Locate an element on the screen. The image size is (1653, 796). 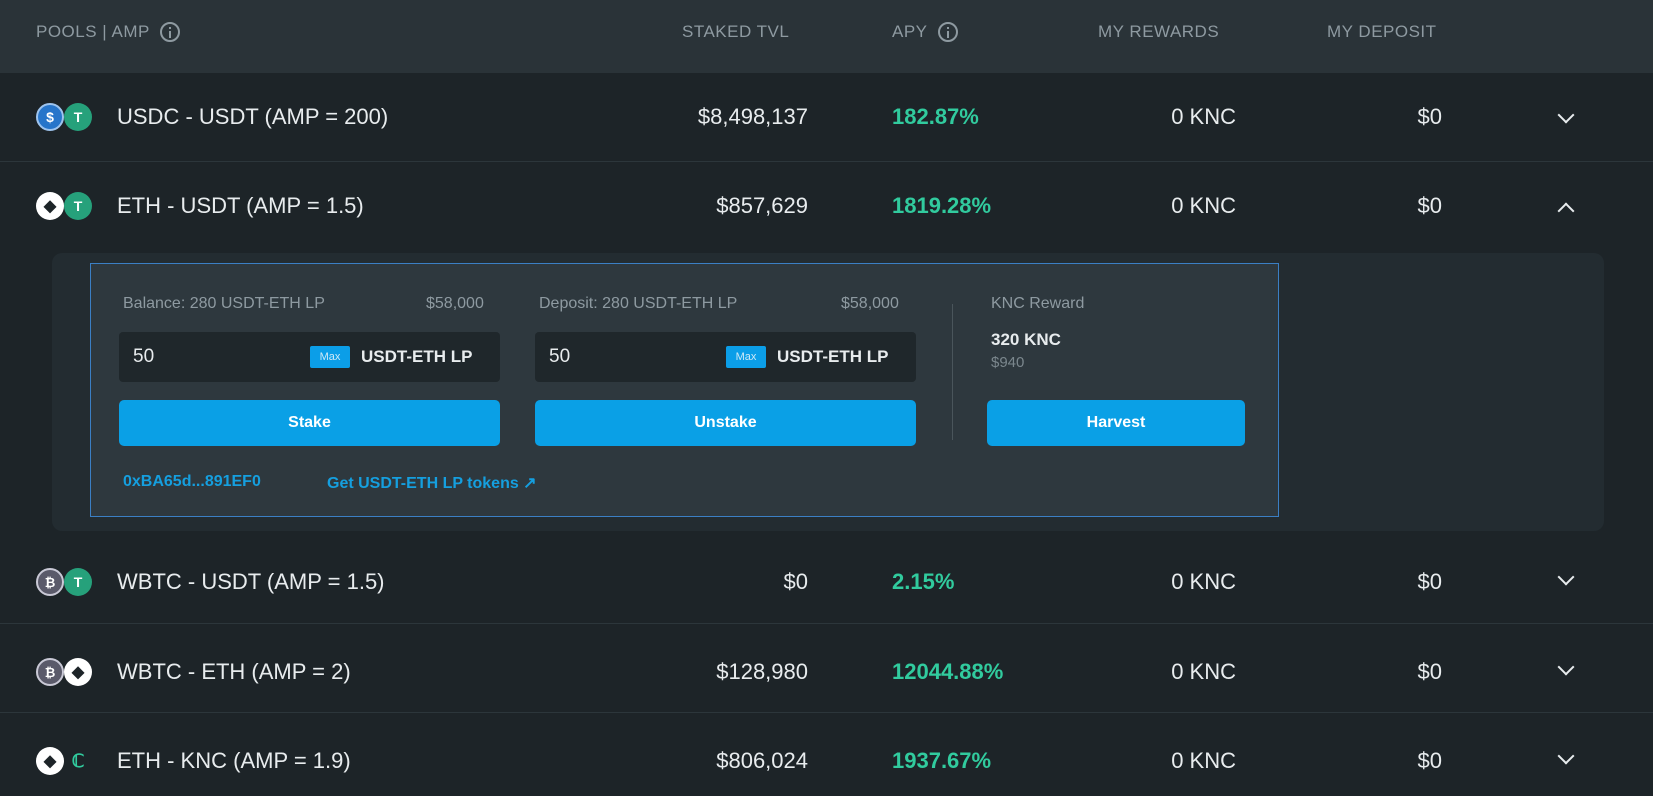
get-lp-tokens-link: Get USDT-ETH LP tokens ↗ is located at coordinates (432, 483).